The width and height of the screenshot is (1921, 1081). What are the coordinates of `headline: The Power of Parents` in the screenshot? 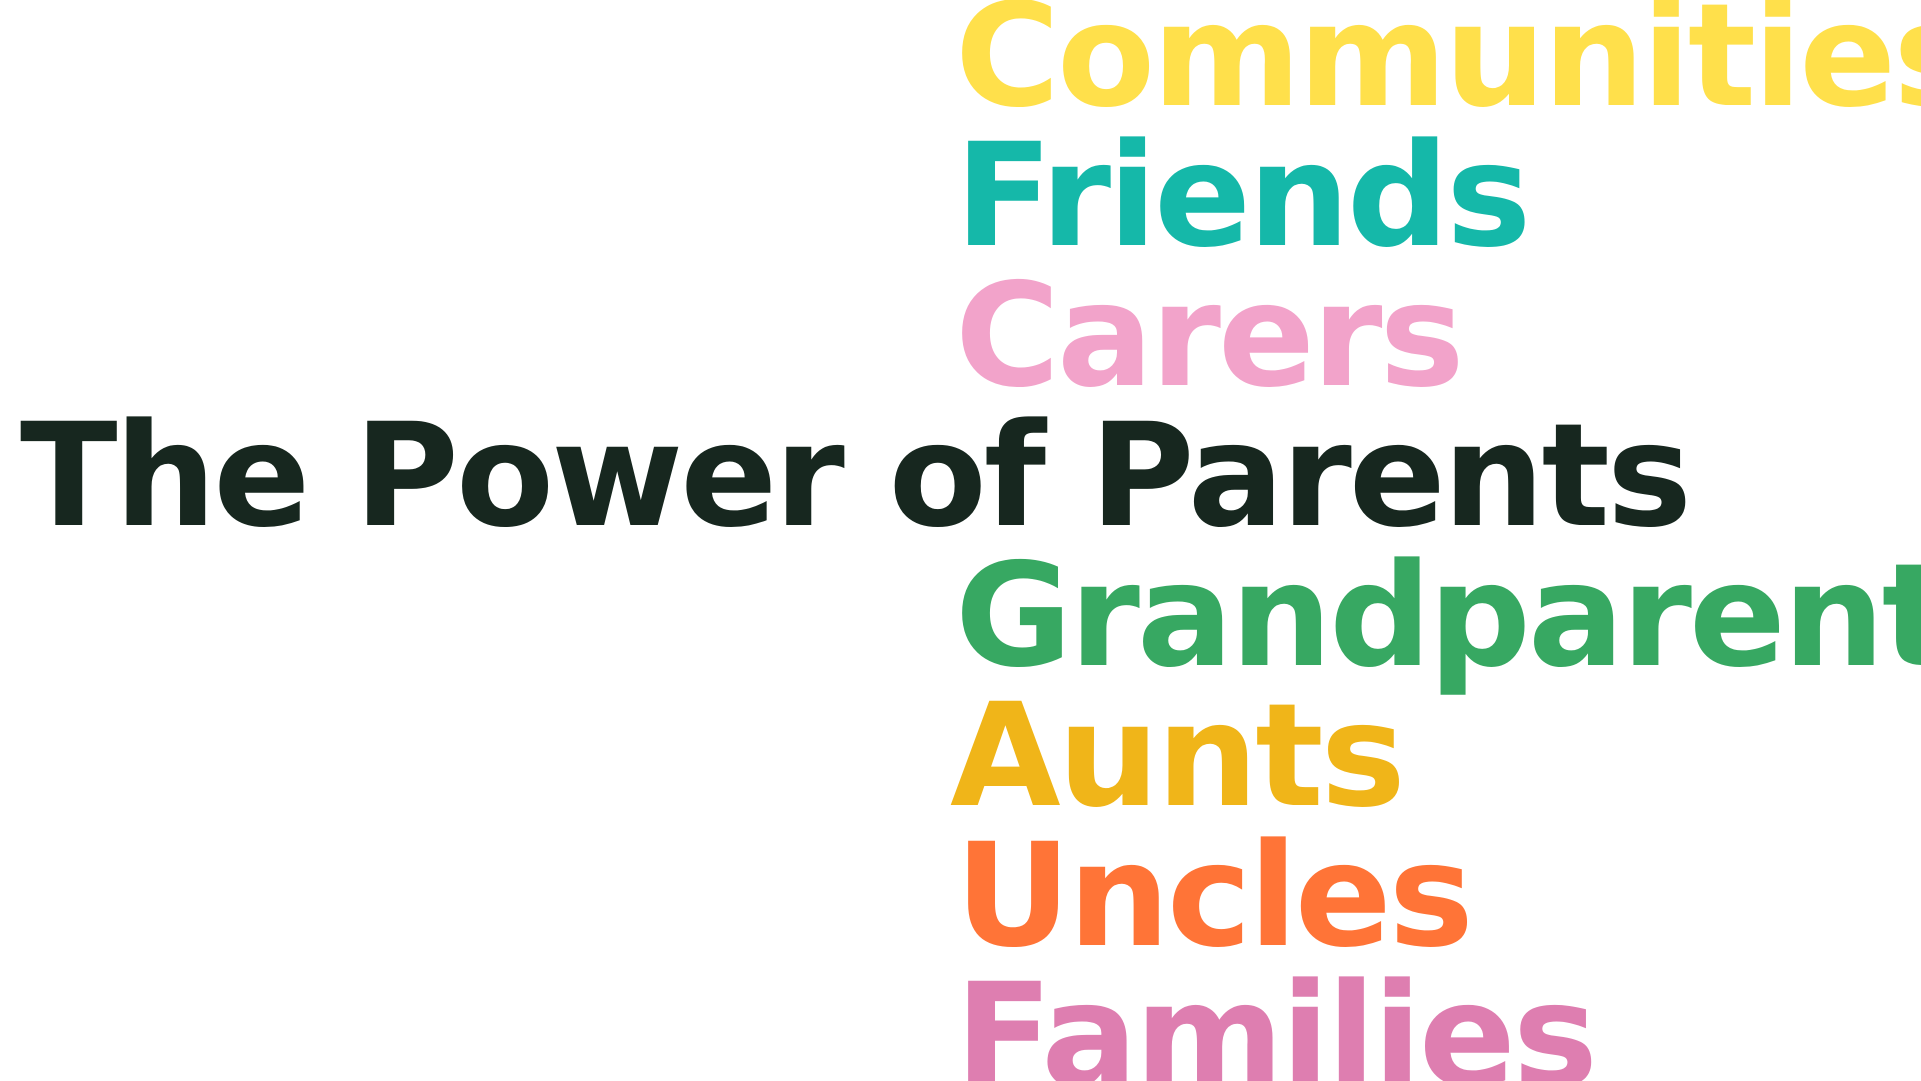 It's located at (856, 475).